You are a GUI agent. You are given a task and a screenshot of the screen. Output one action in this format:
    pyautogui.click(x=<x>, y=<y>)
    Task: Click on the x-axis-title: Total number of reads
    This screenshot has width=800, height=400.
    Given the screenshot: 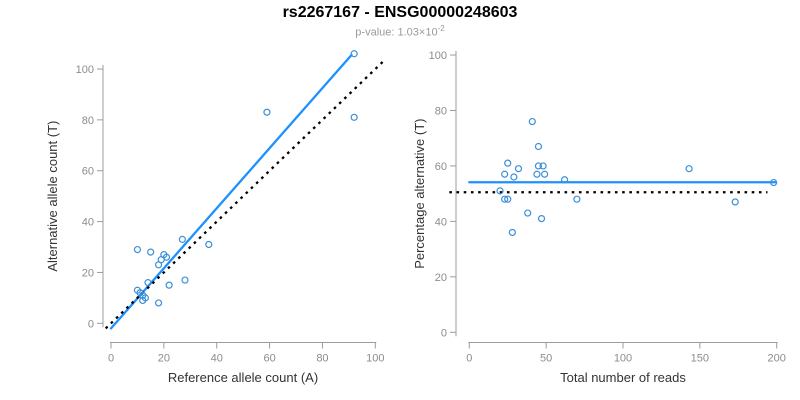 What is the action you would take?
    pyautogui.click(x=623, y=377)
    